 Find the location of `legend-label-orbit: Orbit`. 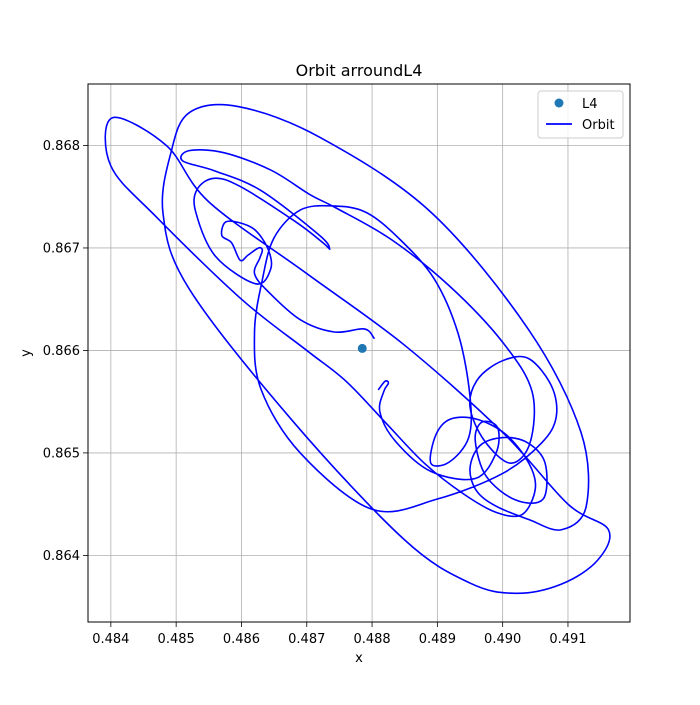

legend-label-orbit: Orbit is located at coordinates (598, 125).